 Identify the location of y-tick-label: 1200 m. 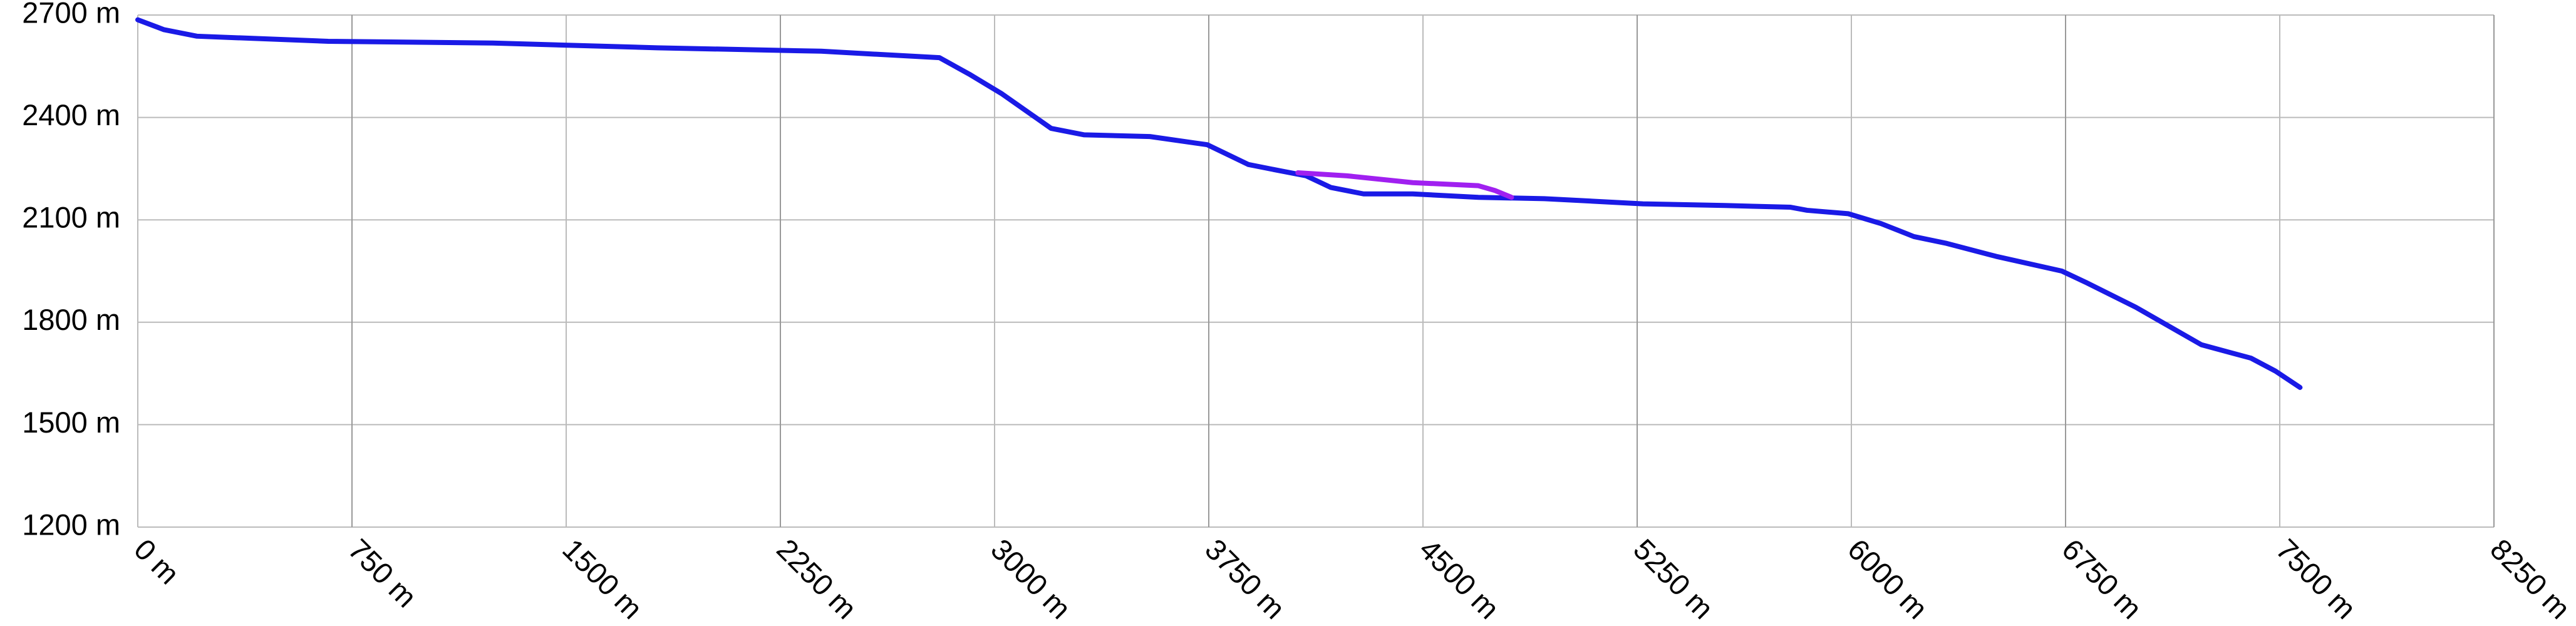
(71, 524).